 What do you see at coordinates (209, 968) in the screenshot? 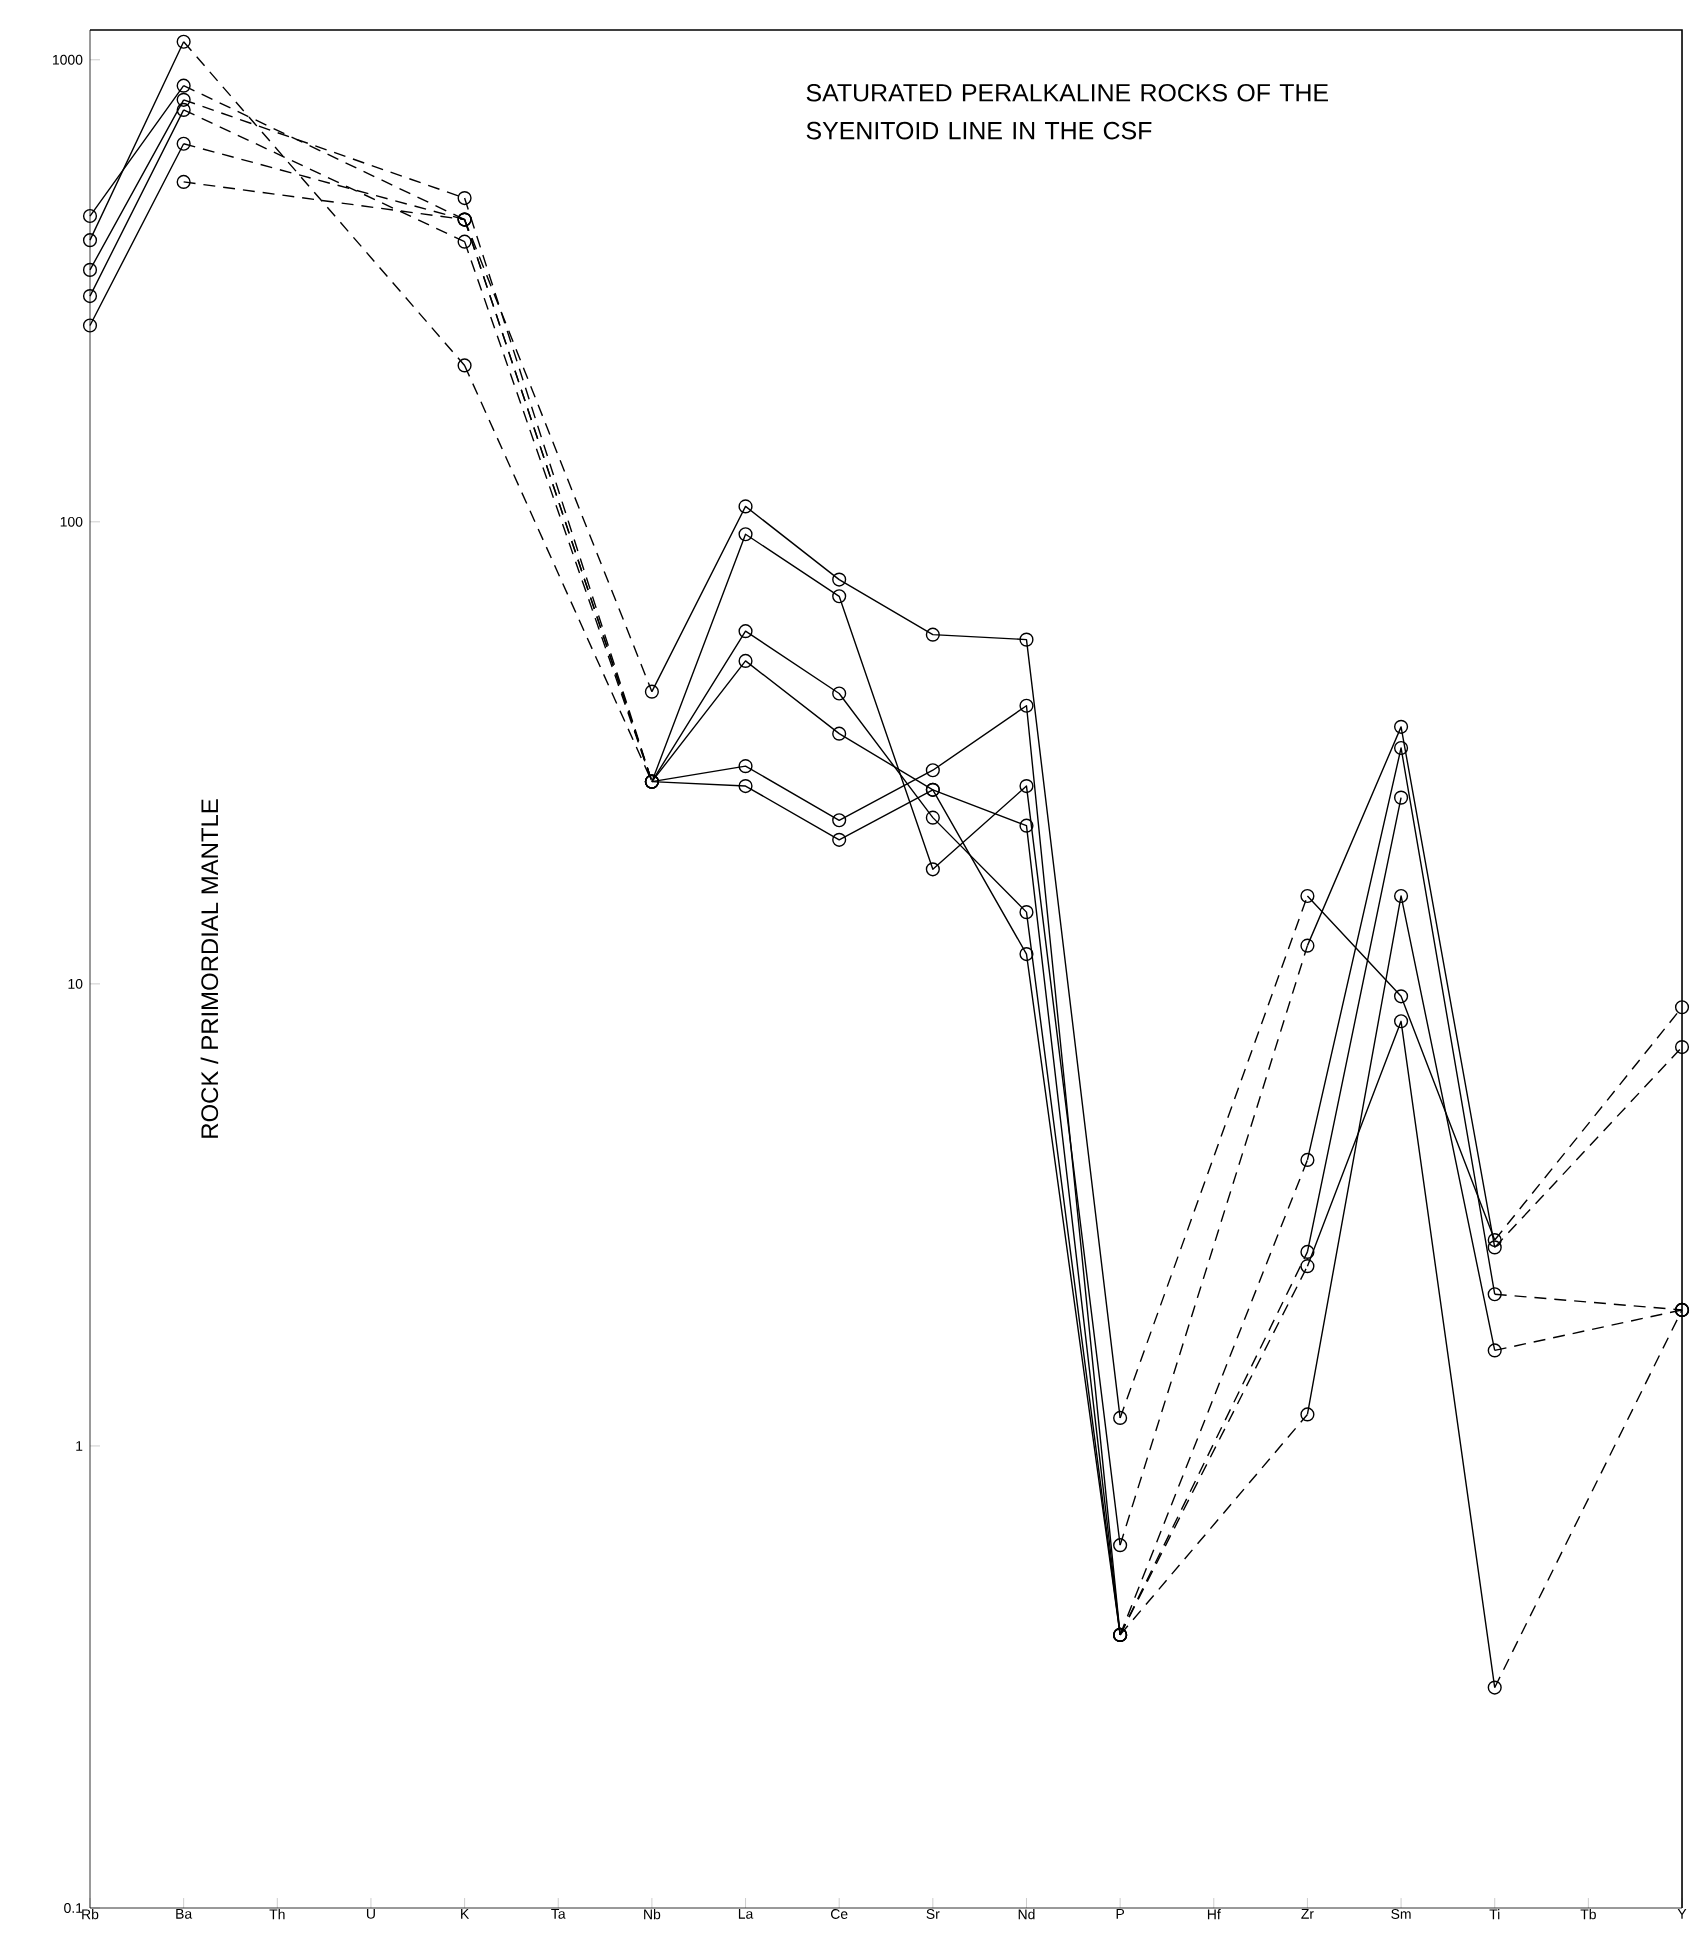
I see `y-axis-title: ROCK / PRIMORDIAL MANTLE` at bounding box center [209, 968].